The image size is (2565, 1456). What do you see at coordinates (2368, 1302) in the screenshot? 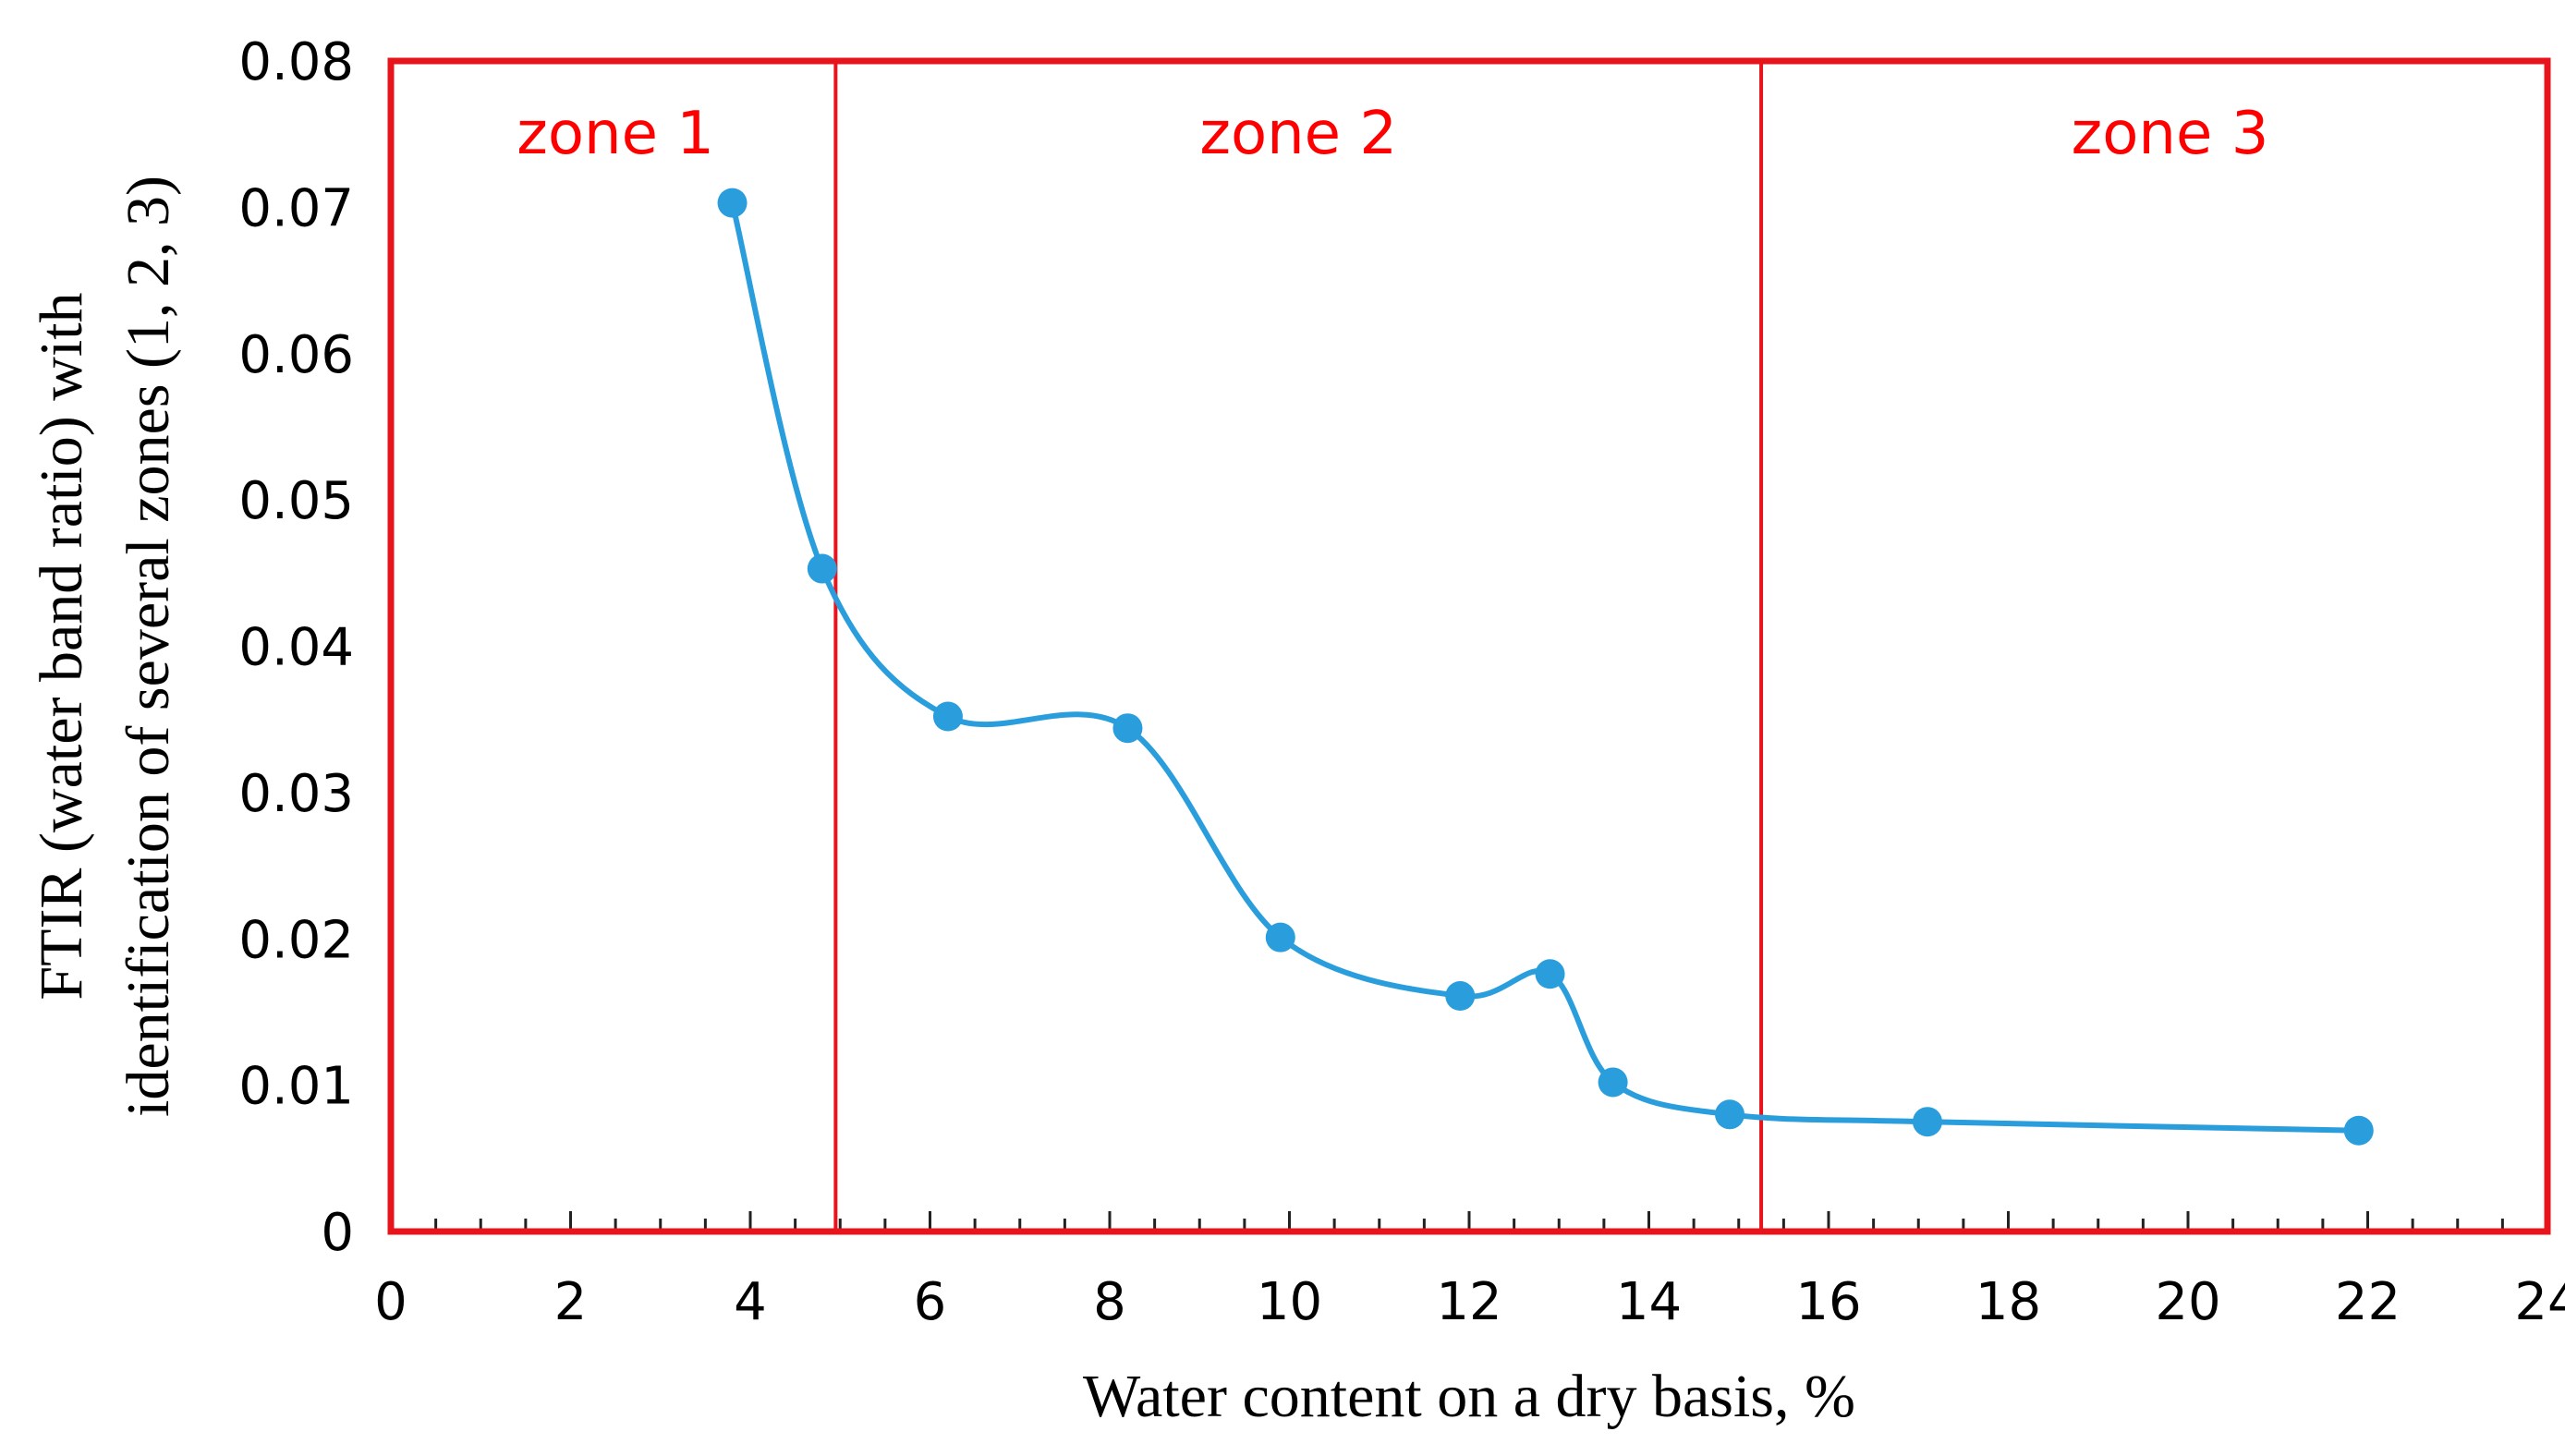
I see `x-tick-label: 22` at bounding box center [2368, 1302].